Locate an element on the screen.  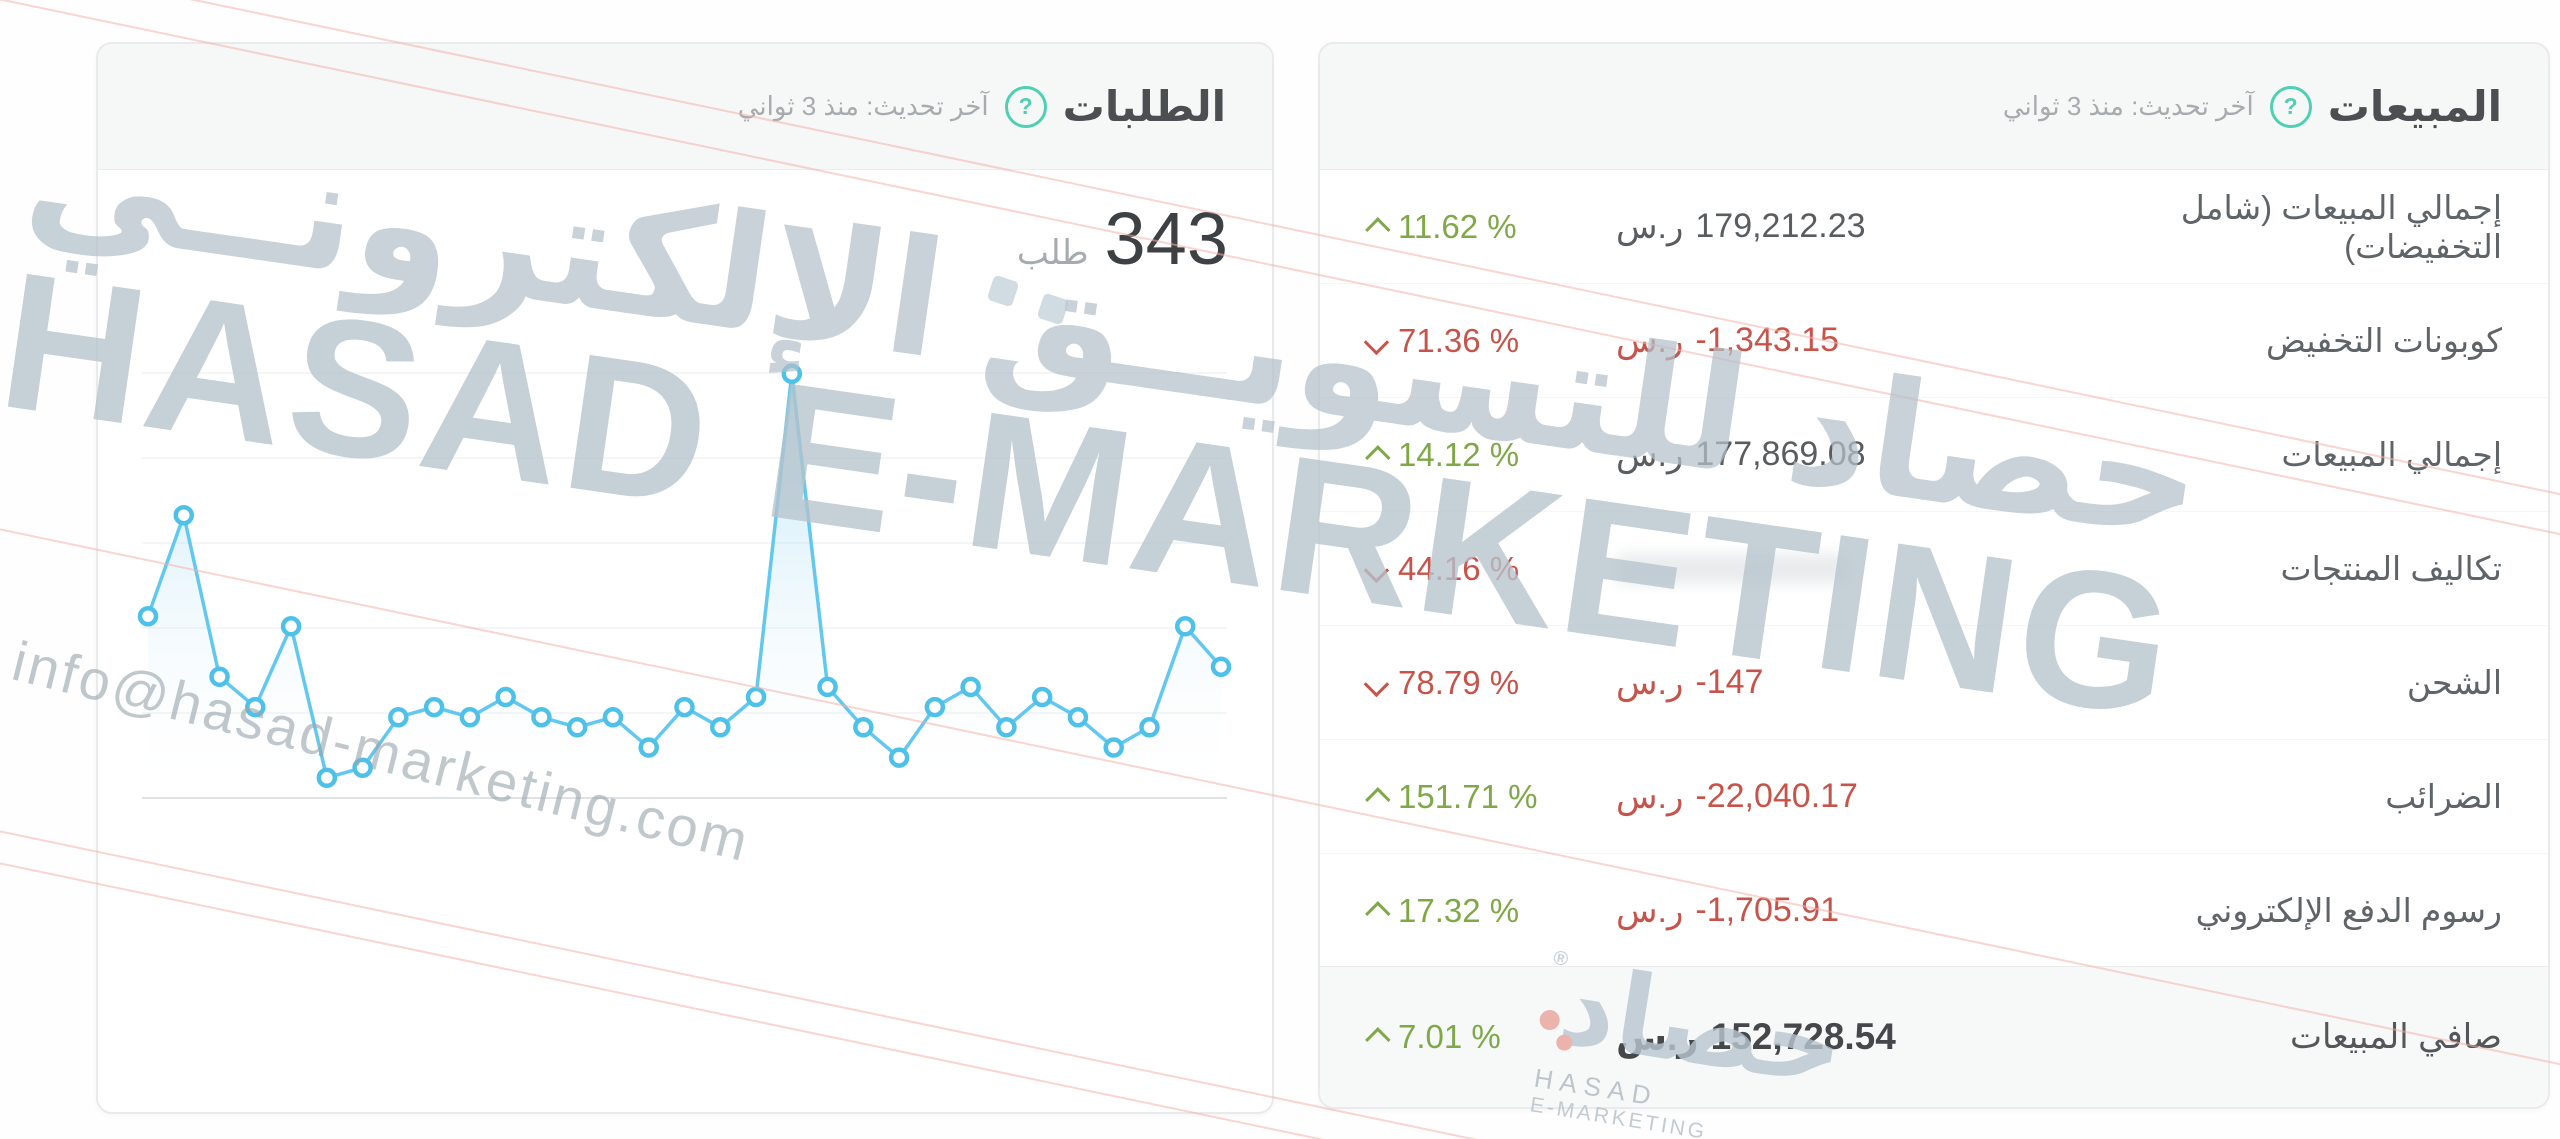
sales-row-value is located at coordinates (1856, 568).